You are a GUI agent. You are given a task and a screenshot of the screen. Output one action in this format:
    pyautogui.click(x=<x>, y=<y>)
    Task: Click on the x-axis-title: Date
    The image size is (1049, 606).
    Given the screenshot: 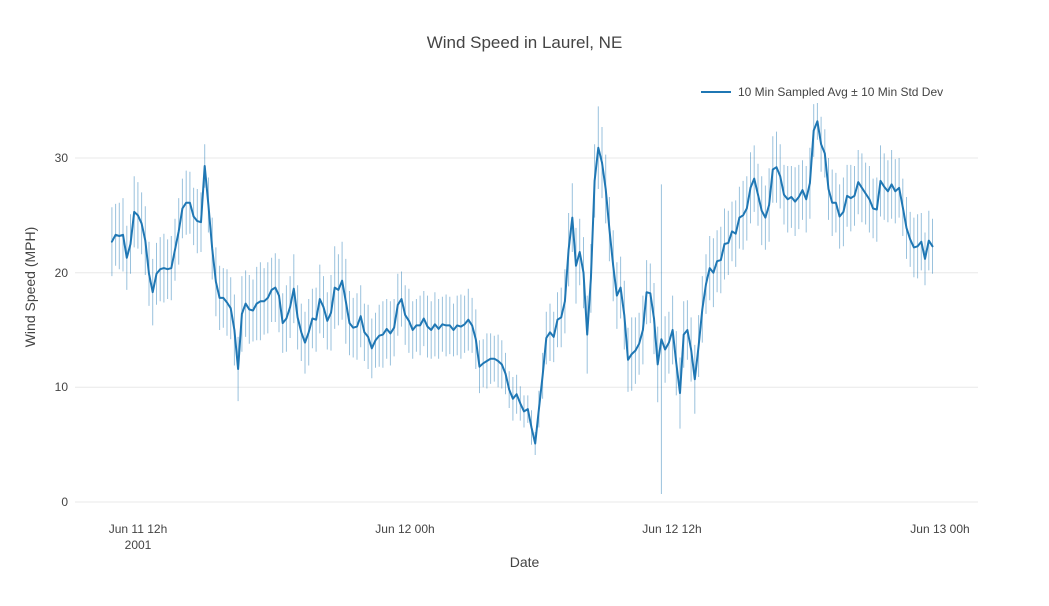 What is the action you would take?
    pyautogui.click(x=524, y=562)
    